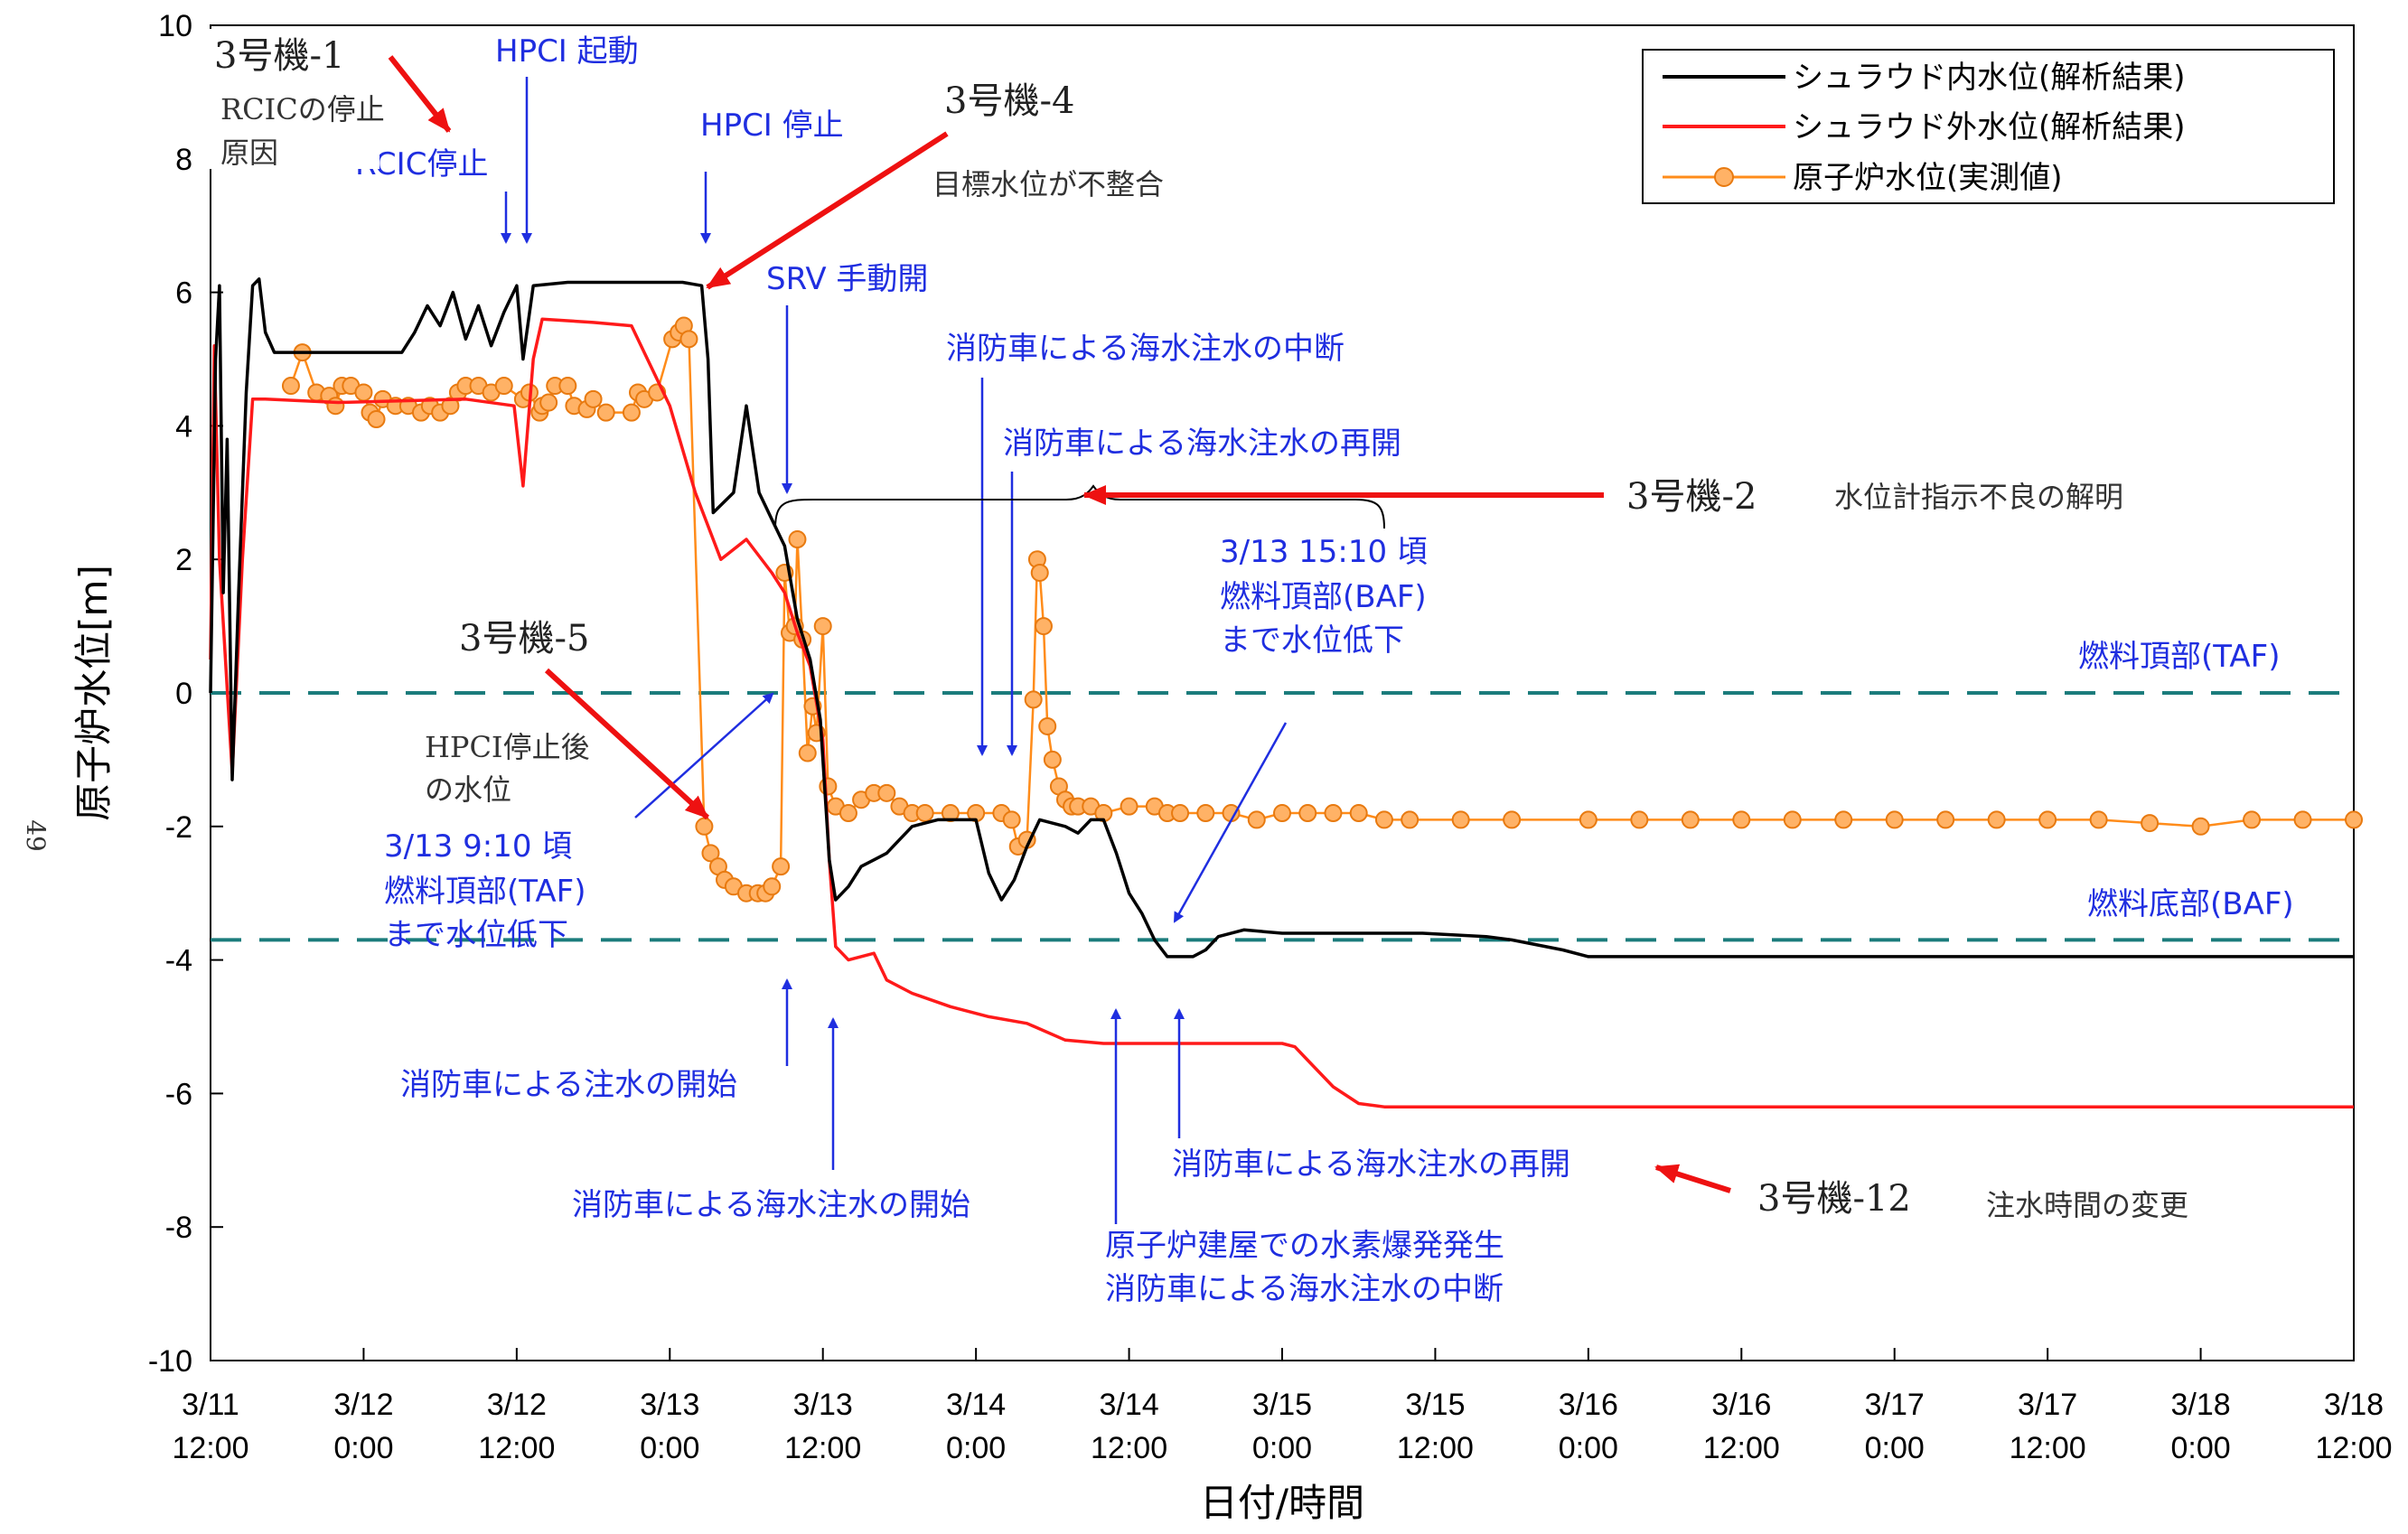 The image size is (2408, 1534). I want to click on ref-label-baf: 燃料底部(BAF), so click(2190, 904).